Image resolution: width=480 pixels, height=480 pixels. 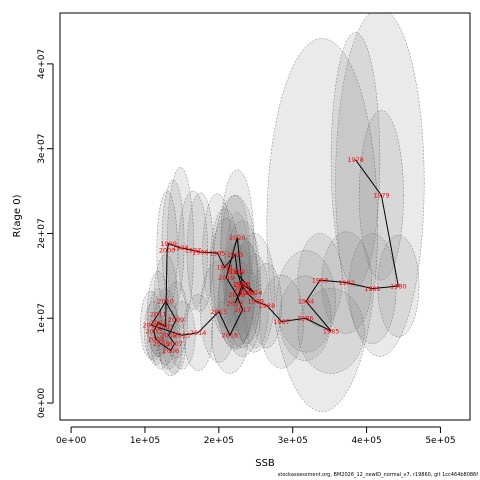 I want to click on year-label-2019: 2019, so click(x=226, y=278).